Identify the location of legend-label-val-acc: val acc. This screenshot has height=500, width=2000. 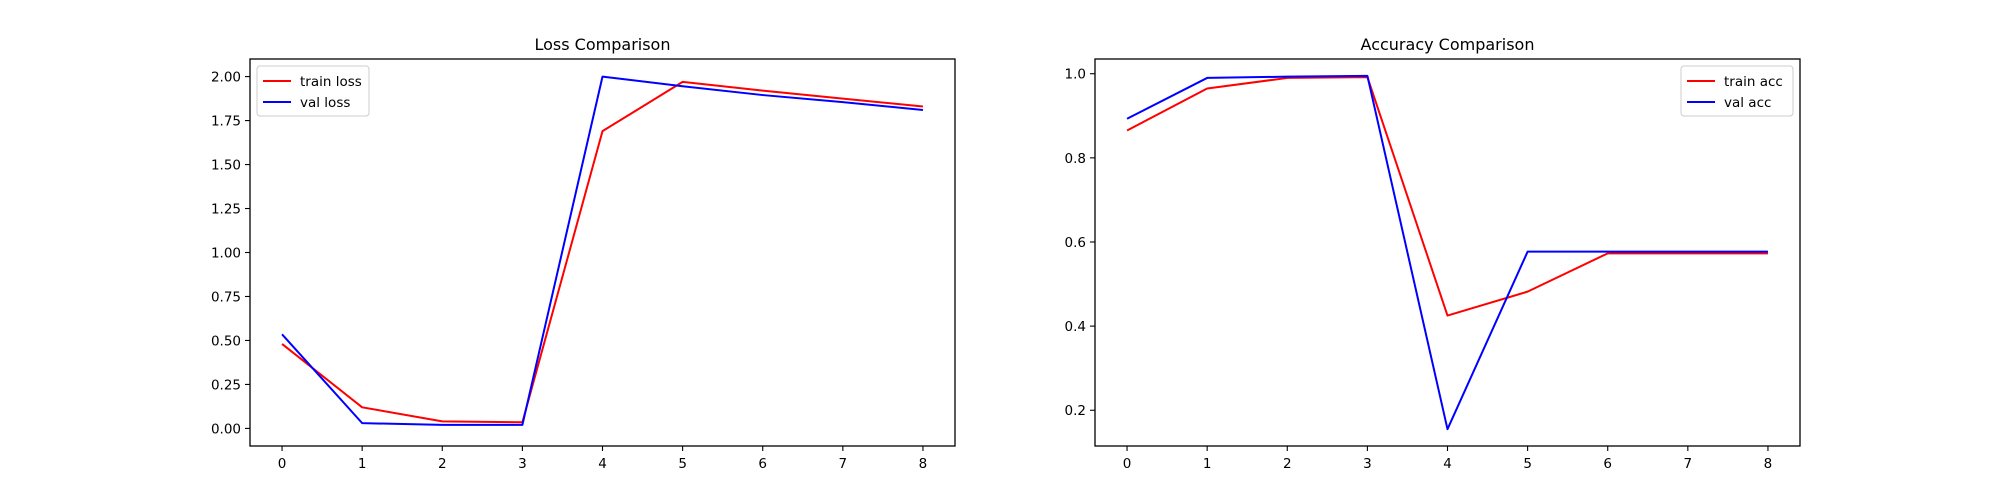
(1747, 103).